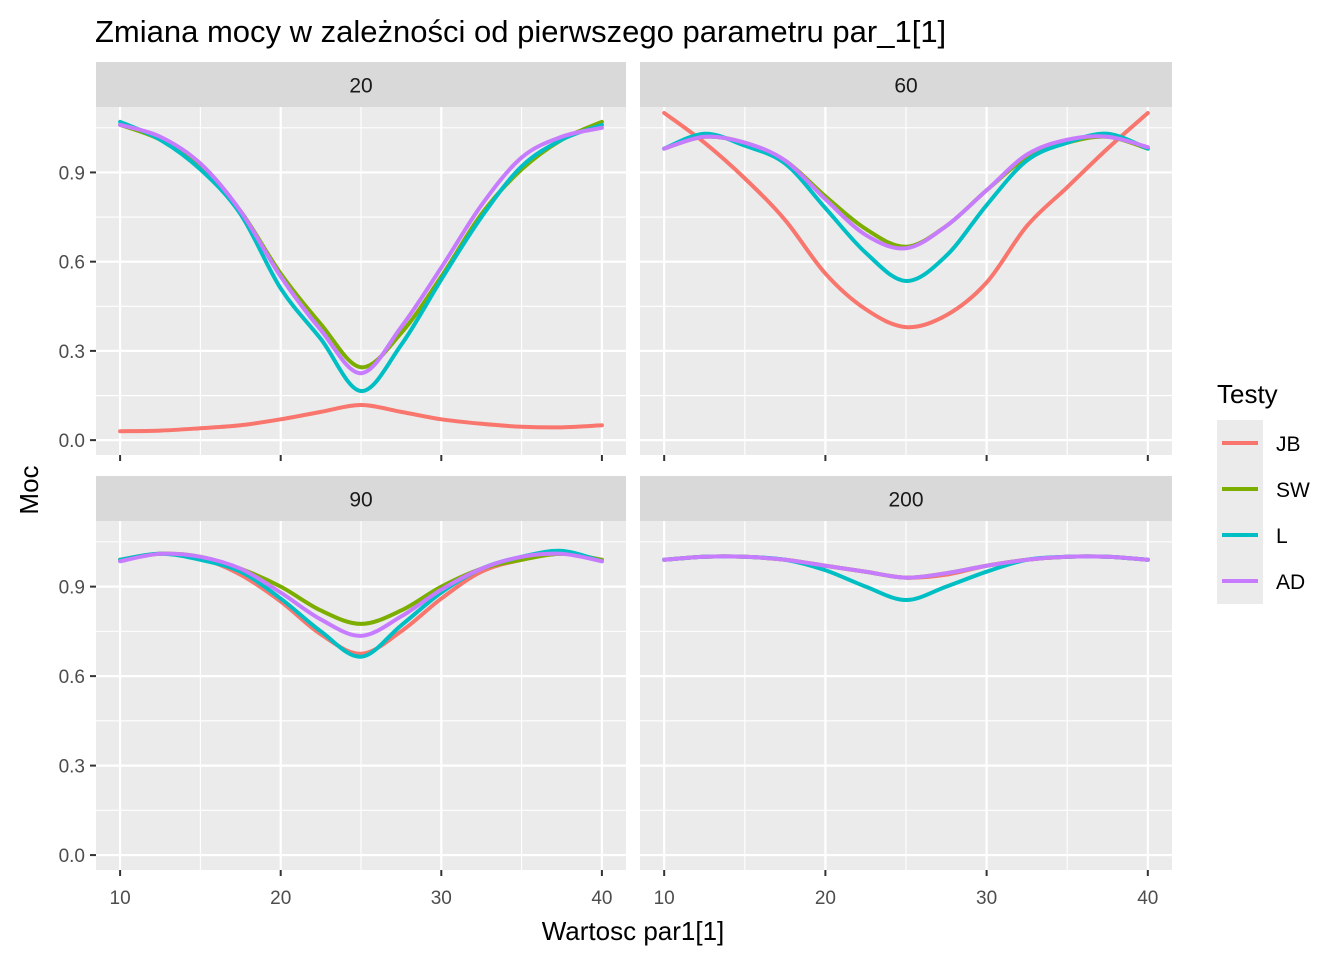 The image size is (1344, 965). Describe the element at coordinates (1293, 490) in the screenshot. I see `legend-label: SW` at that location.